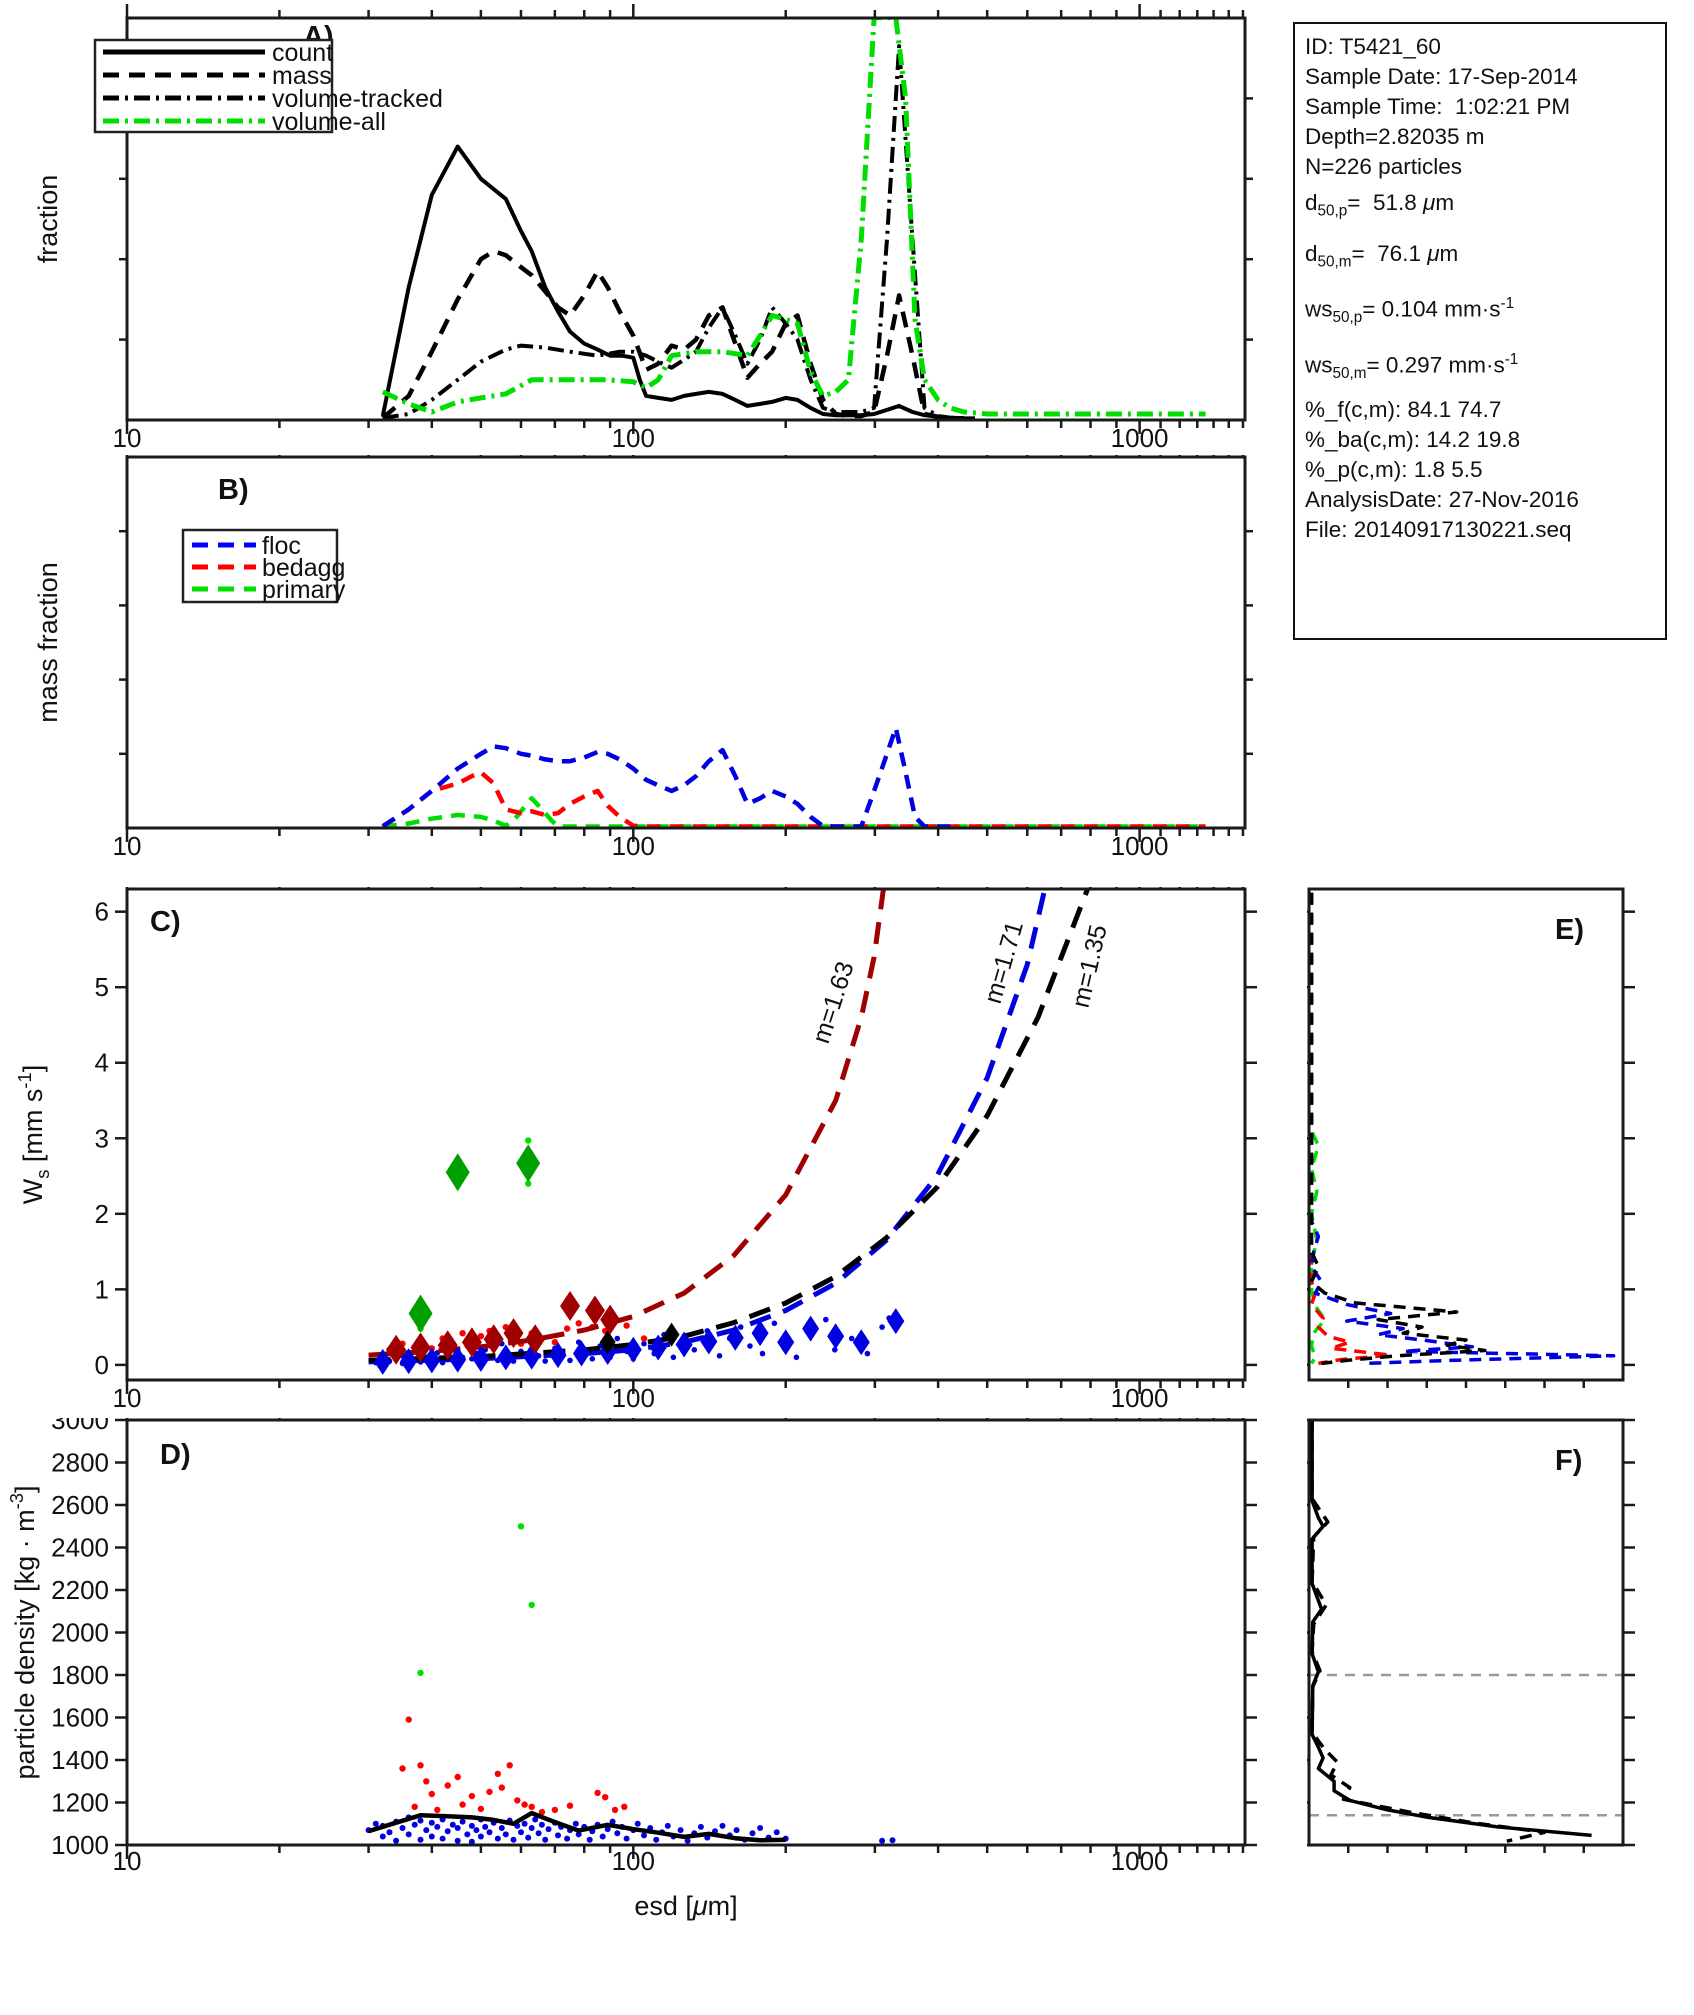  What do you see at coordinates (685, 1906) in the screenshot?
I see `x-axis-label: esd [μm]` at bounding box center [685, 1906].